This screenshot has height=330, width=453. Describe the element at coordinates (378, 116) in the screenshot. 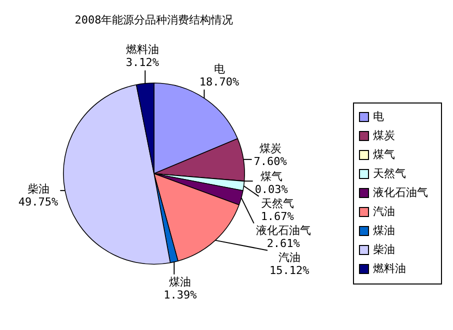

I see `legend-label: 电` at that location.